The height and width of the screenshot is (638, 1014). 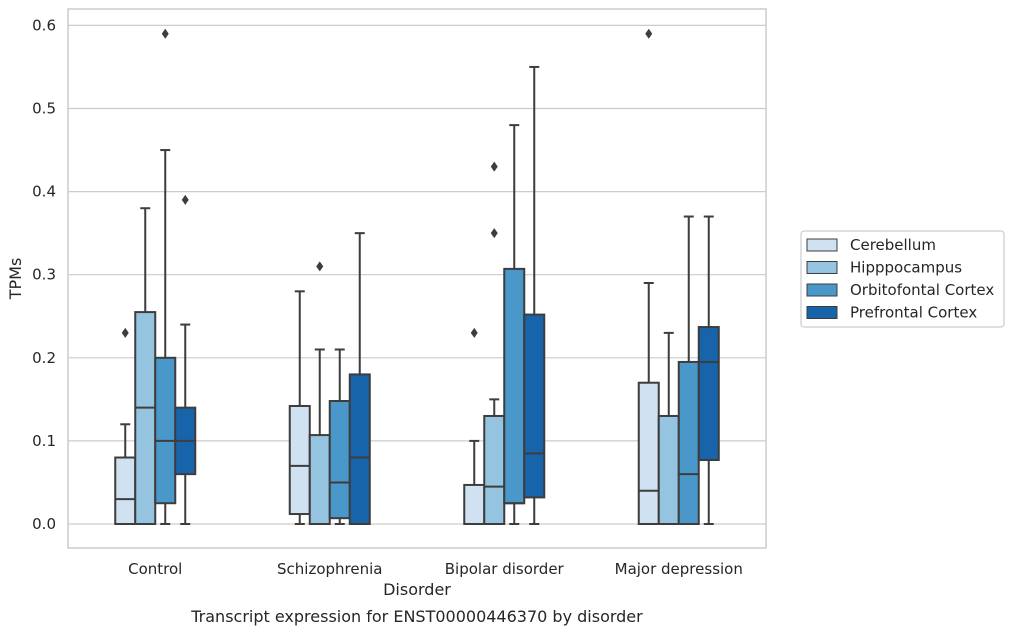 I want to click on legend-entry: Orbitofontal Cortex, so click(x=900, y=290).